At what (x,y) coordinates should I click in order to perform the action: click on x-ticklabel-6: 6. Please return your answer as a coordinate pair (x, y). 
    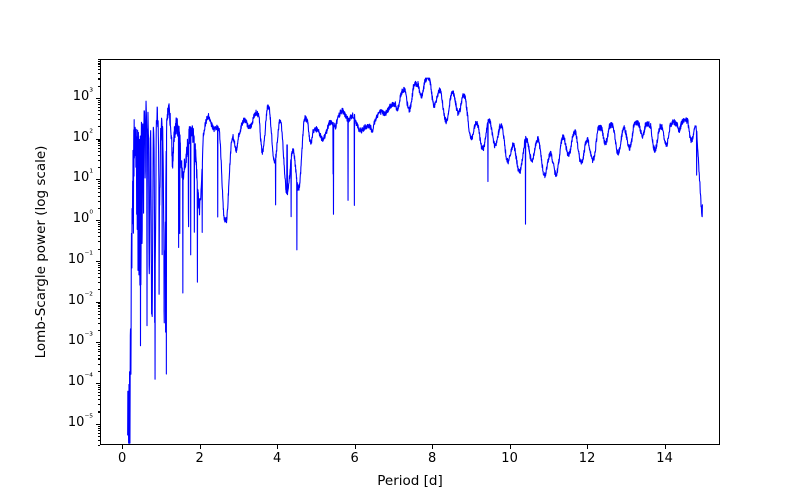
    Looking at the image, I should click on (354, 458).